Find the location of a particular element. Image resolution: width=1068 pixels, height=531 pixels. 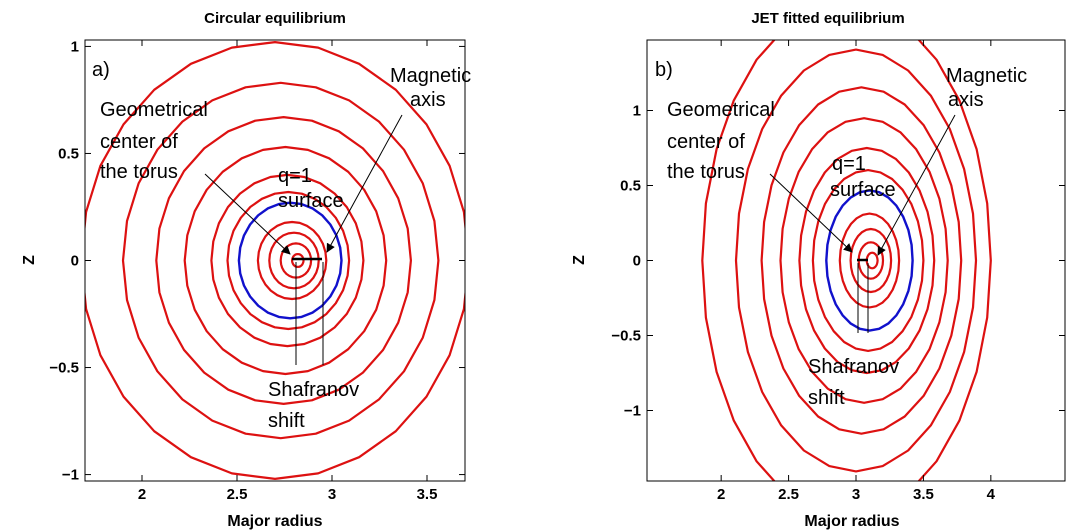

panel-label: a) is located at coordinates (101, 70).